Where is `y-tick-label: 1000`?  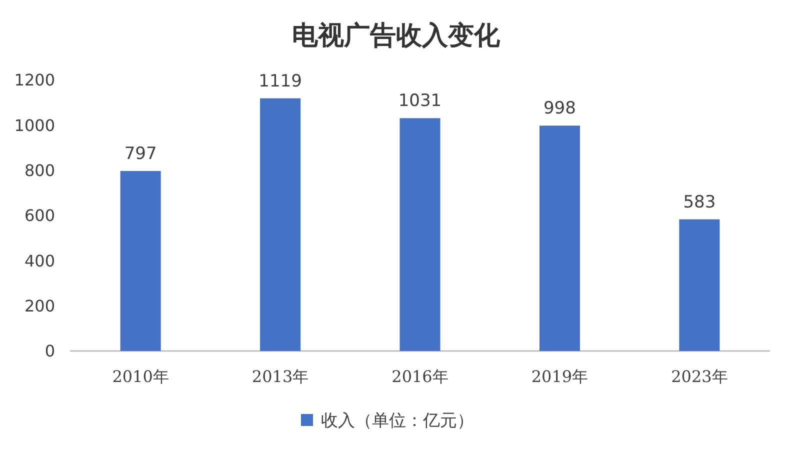 y-tick-label: 1000 is located at coordinates (34, 125).